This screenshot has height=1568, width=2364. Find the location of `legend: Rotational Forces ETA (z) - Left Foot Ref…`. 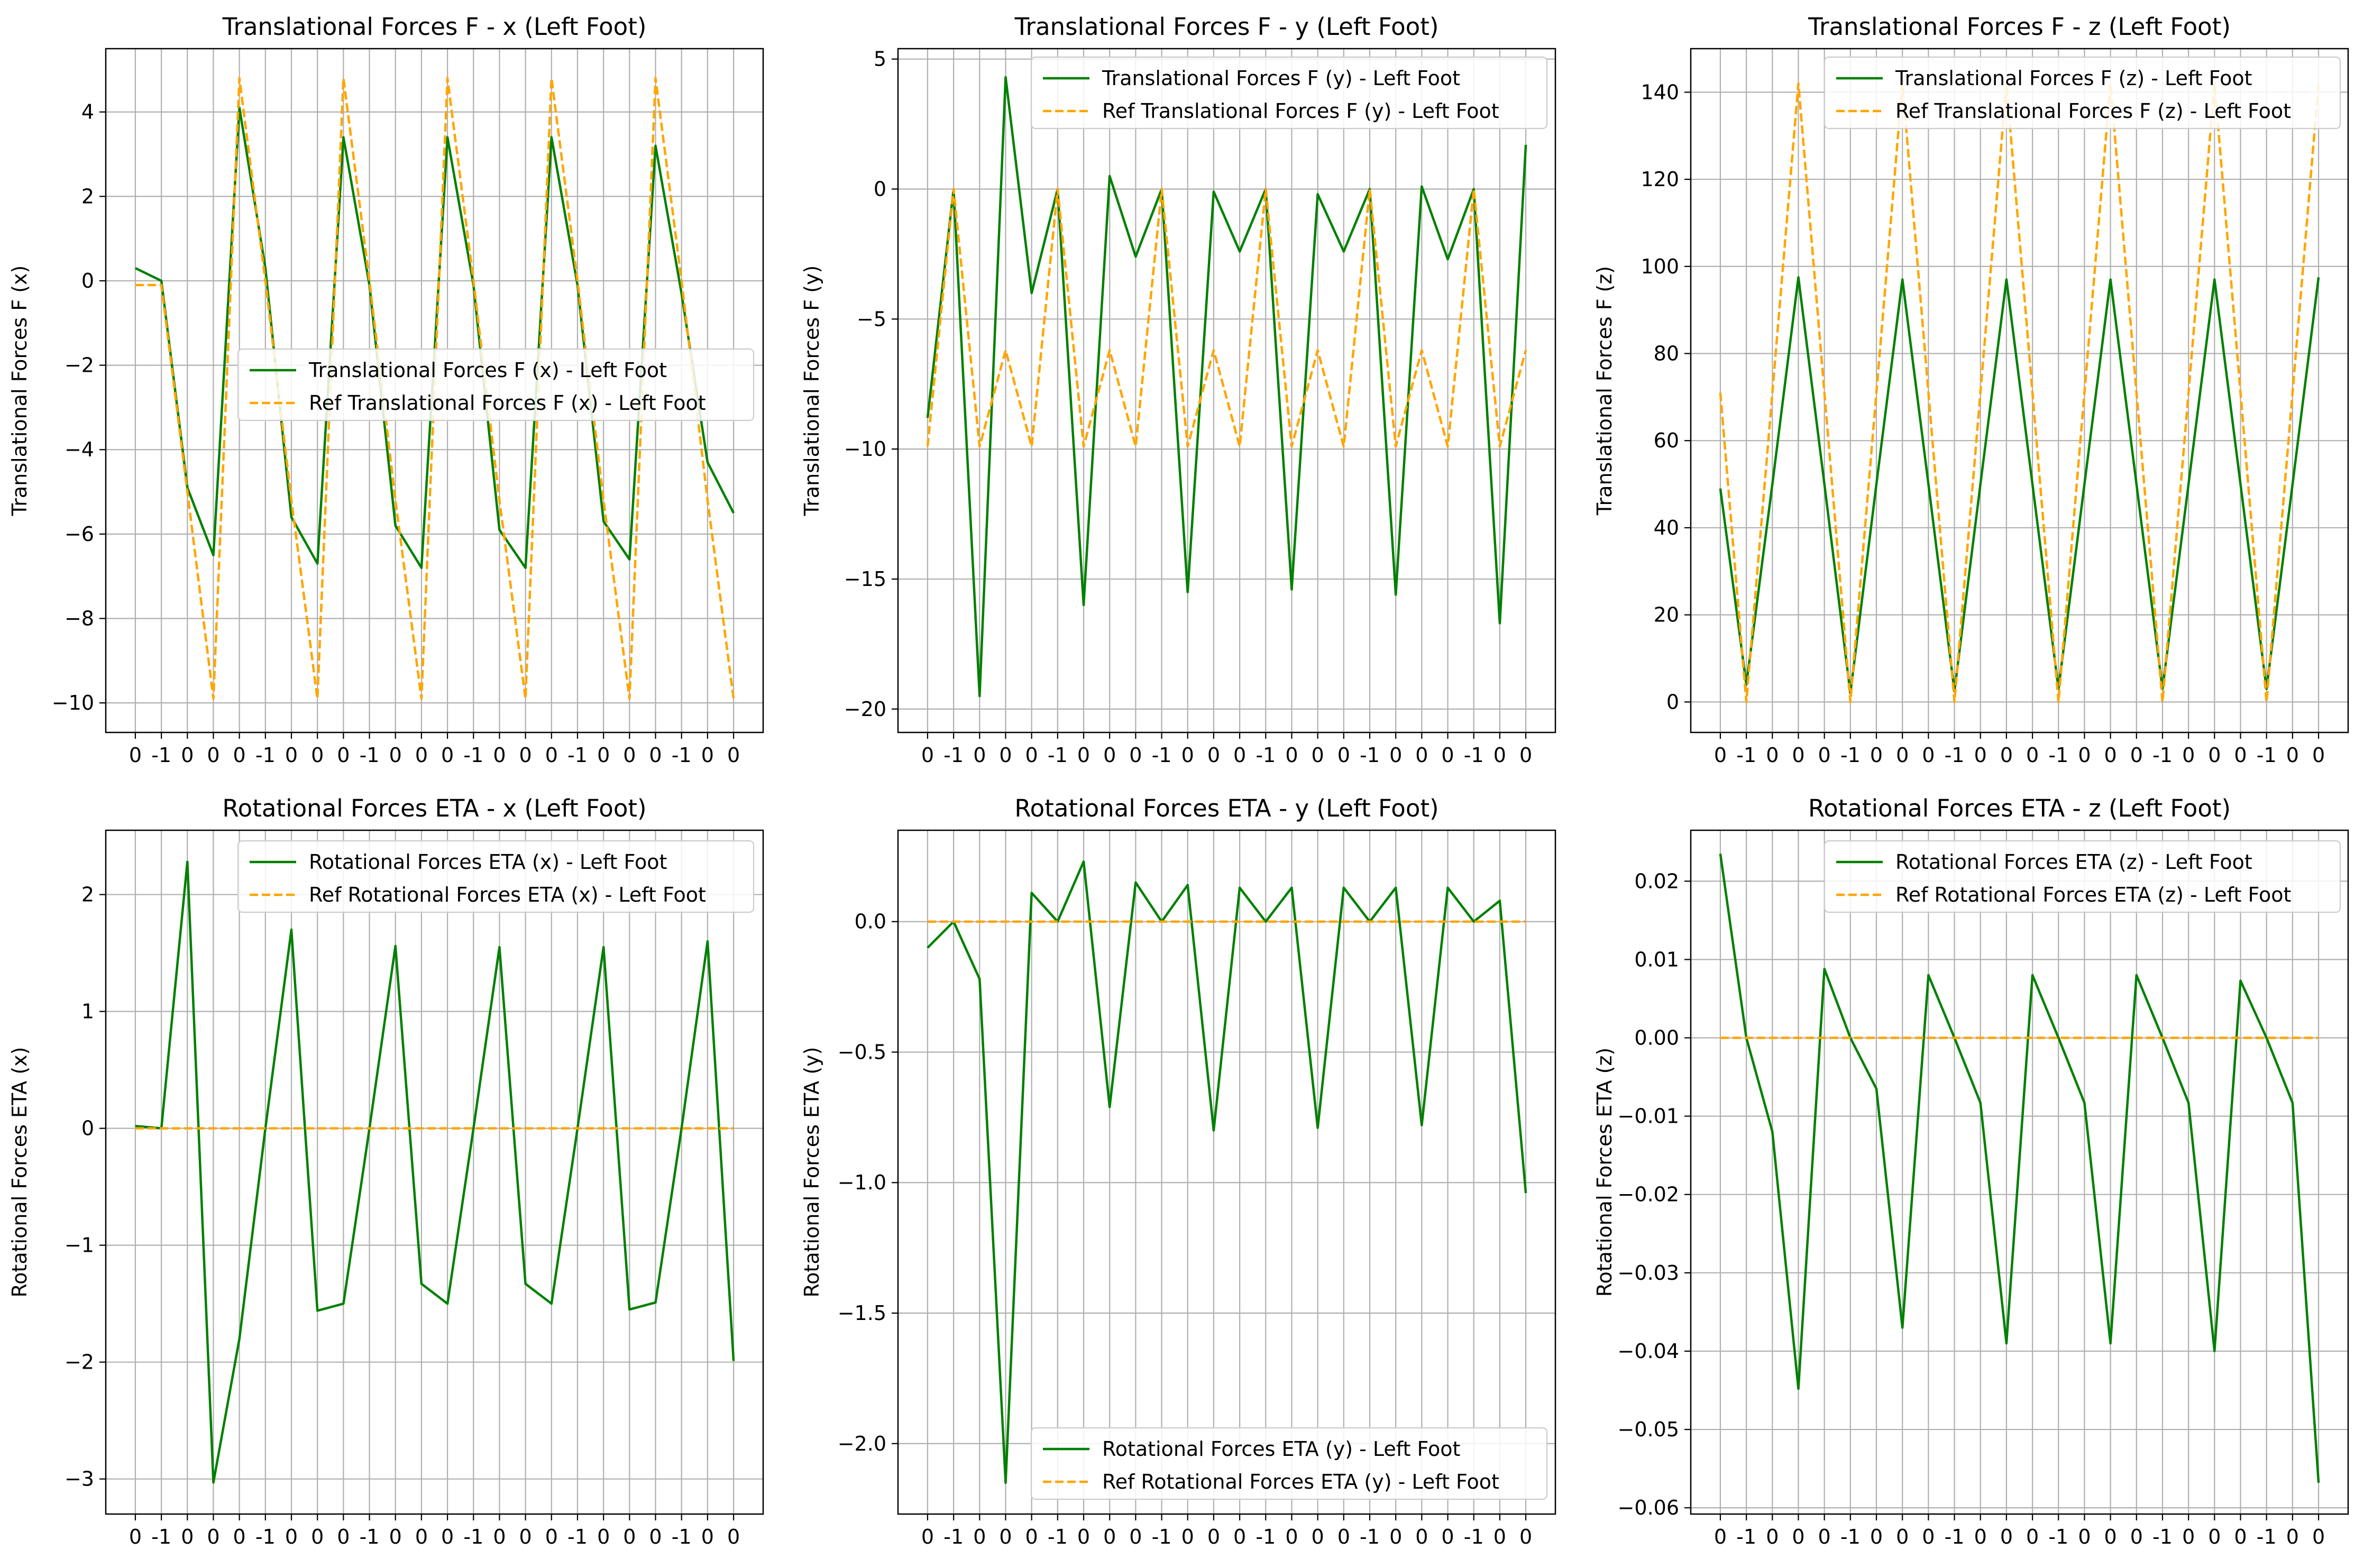

legend: Rotational Forces ETA (z) - Left Foot Ref… is located at coordinates (2082, 876).